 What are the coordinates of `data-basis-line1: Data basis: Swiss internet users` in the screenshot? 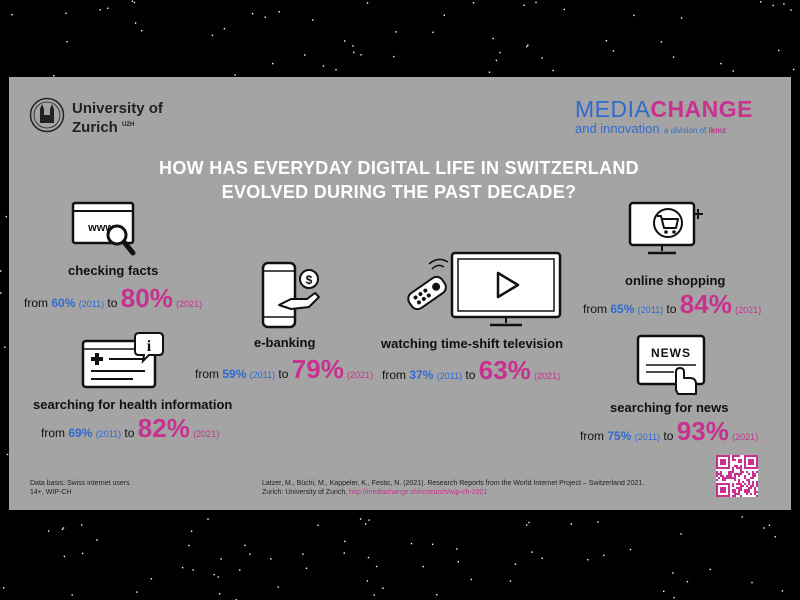 It's located at (80, 483).